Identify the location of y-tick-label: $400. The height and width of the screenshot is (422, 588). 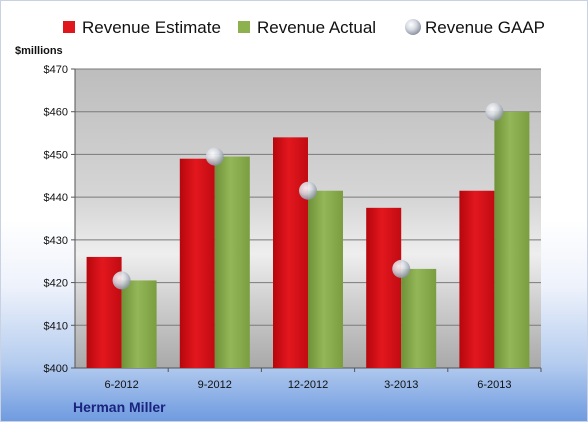
(56, 369).